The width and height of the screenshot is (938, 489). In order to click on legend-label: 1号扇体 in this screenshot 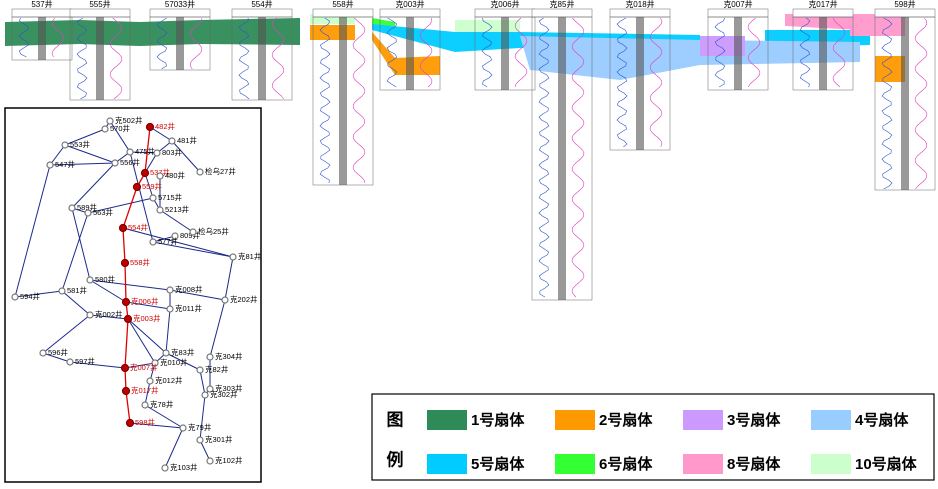, I will do `click(498, 420)`.